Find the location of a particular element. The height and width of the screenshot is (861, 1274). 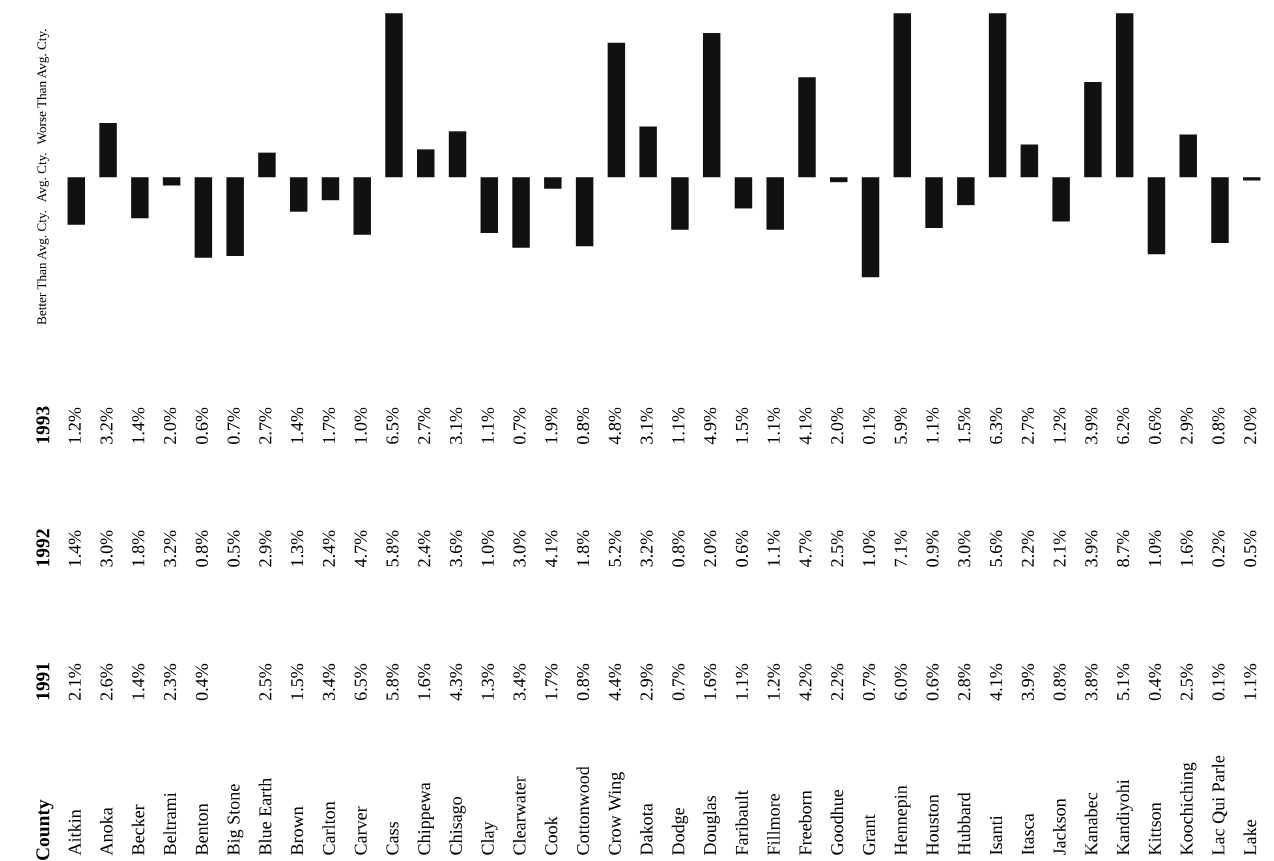

x-tick-label: Chippewa is located at coordinates (425, 818).